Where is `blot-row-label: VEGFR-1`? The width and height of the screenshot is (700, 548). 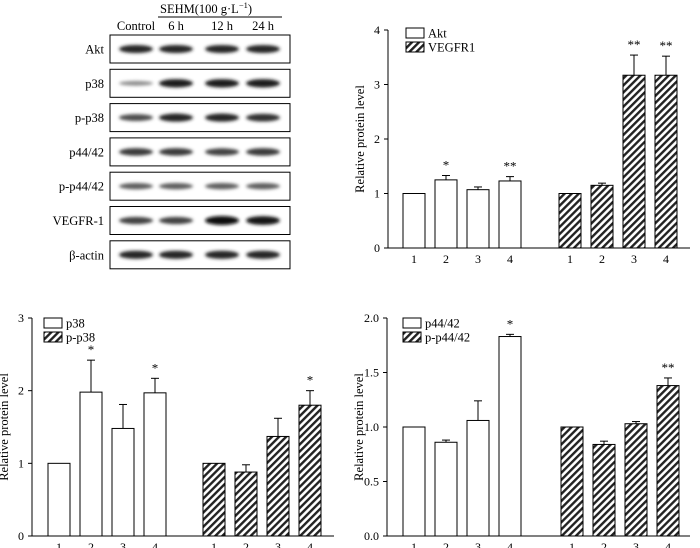 blot-row-label: VEGFR-1 is located at coordinates (78, 221).